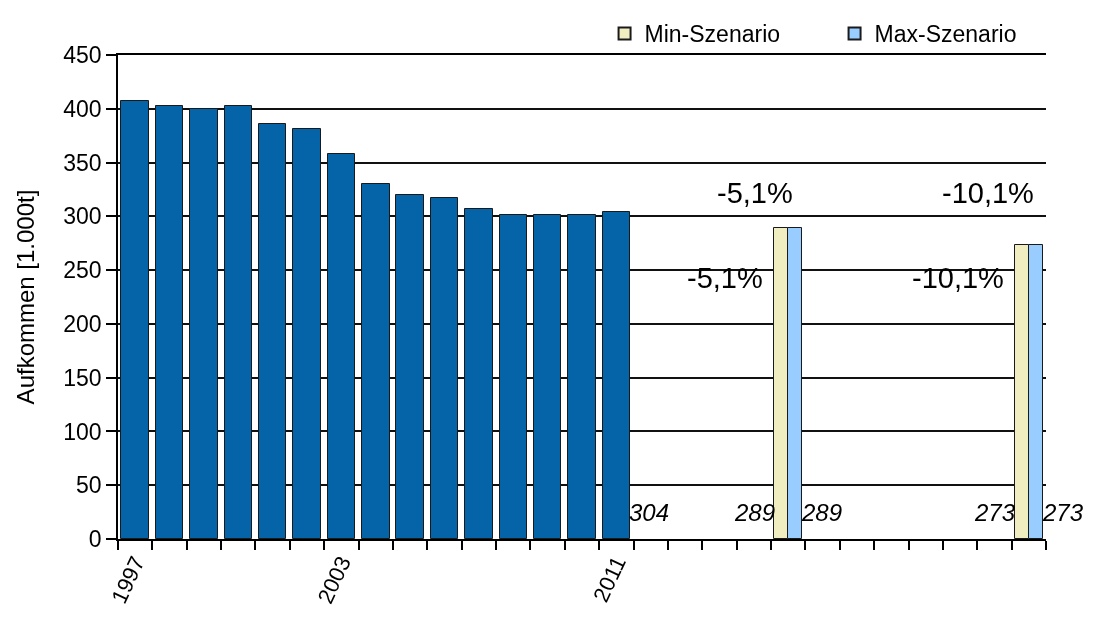 The height and width of the screenshot is (619, 1118). Describe the element at coordinates (82, 377) in the screenshot. I see `y-tick-label: 150` at that location.